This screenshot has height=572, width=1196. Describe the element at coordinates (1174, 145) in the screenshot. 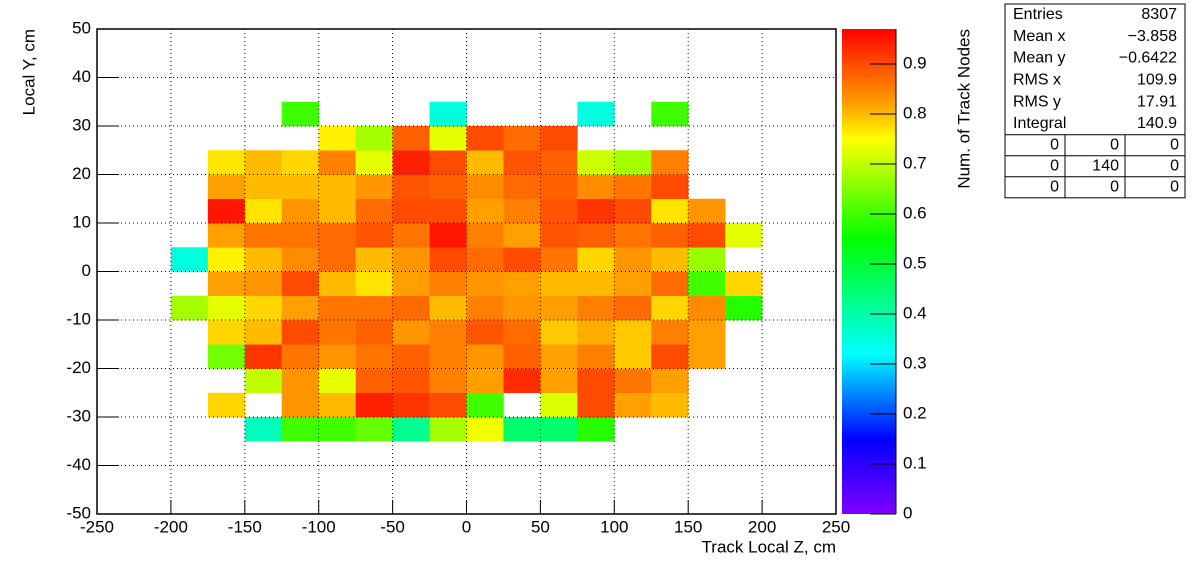

I see `stats-cell: 0` at that location.